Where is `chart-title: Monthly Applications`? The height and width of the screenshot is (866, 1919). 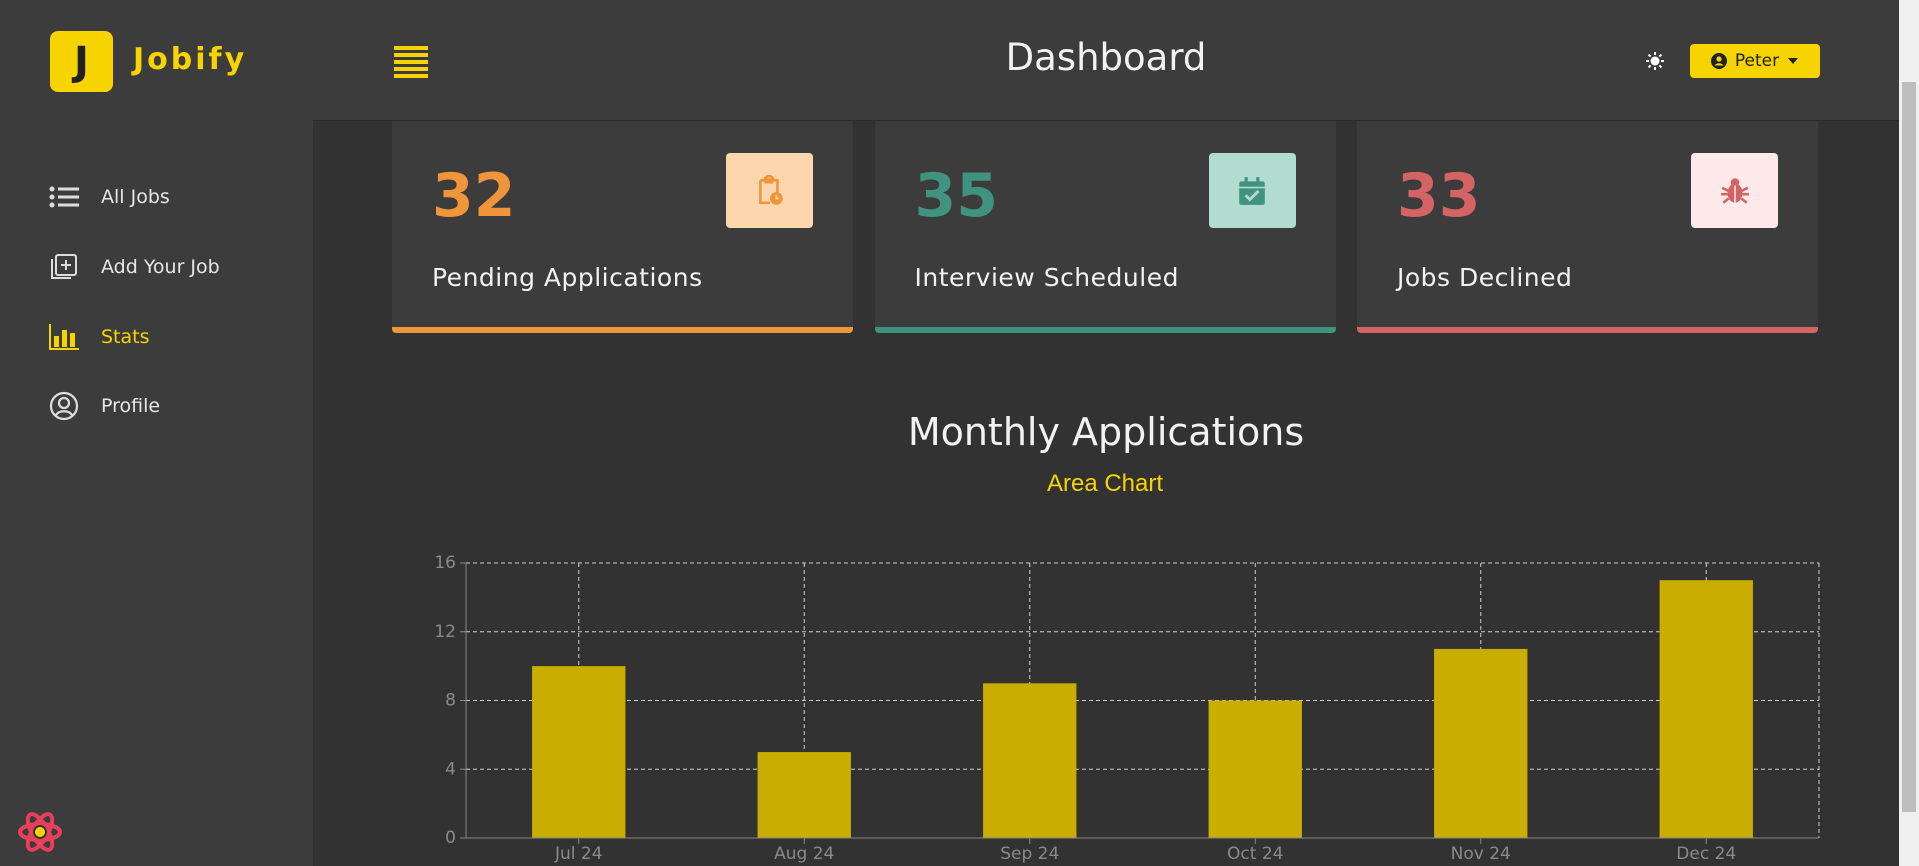
chart-title: Monthly Applications is located at coordinates (1106, 432).